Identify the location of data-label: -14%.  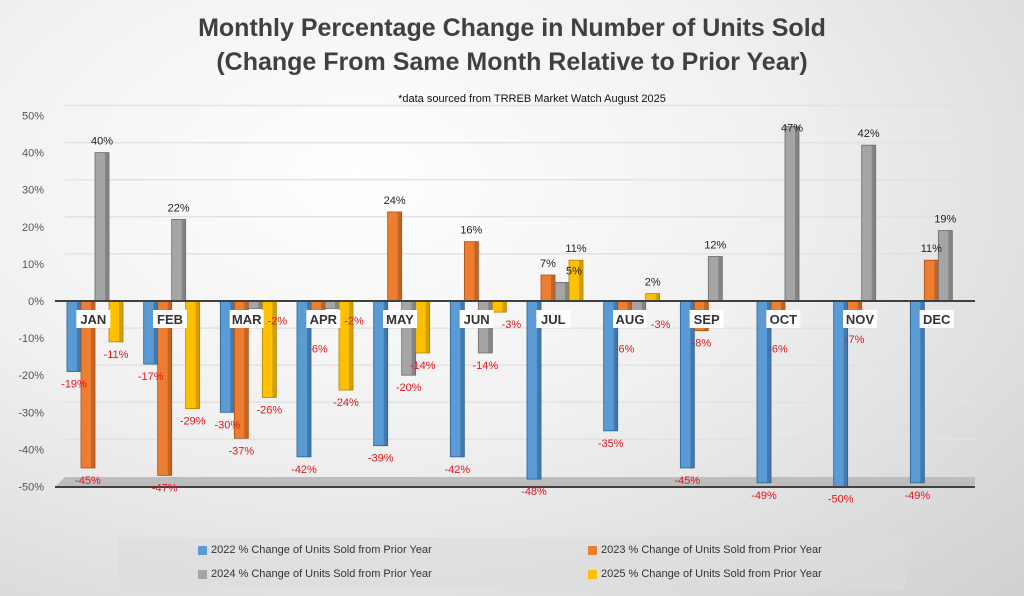
(485, 366).